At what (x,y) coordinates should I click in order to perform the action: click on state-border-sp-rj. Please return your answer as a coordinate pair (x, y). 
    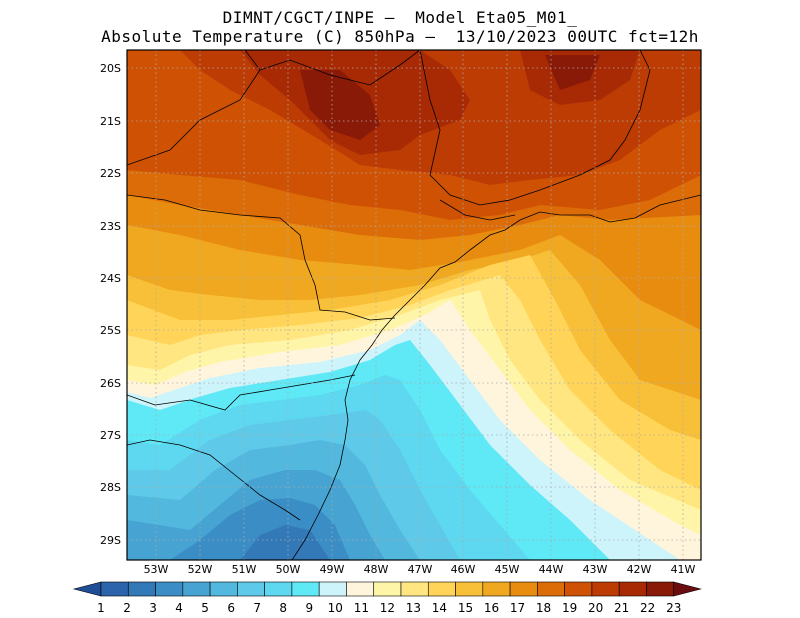
    Looking at the image, I should click on (477, 210).